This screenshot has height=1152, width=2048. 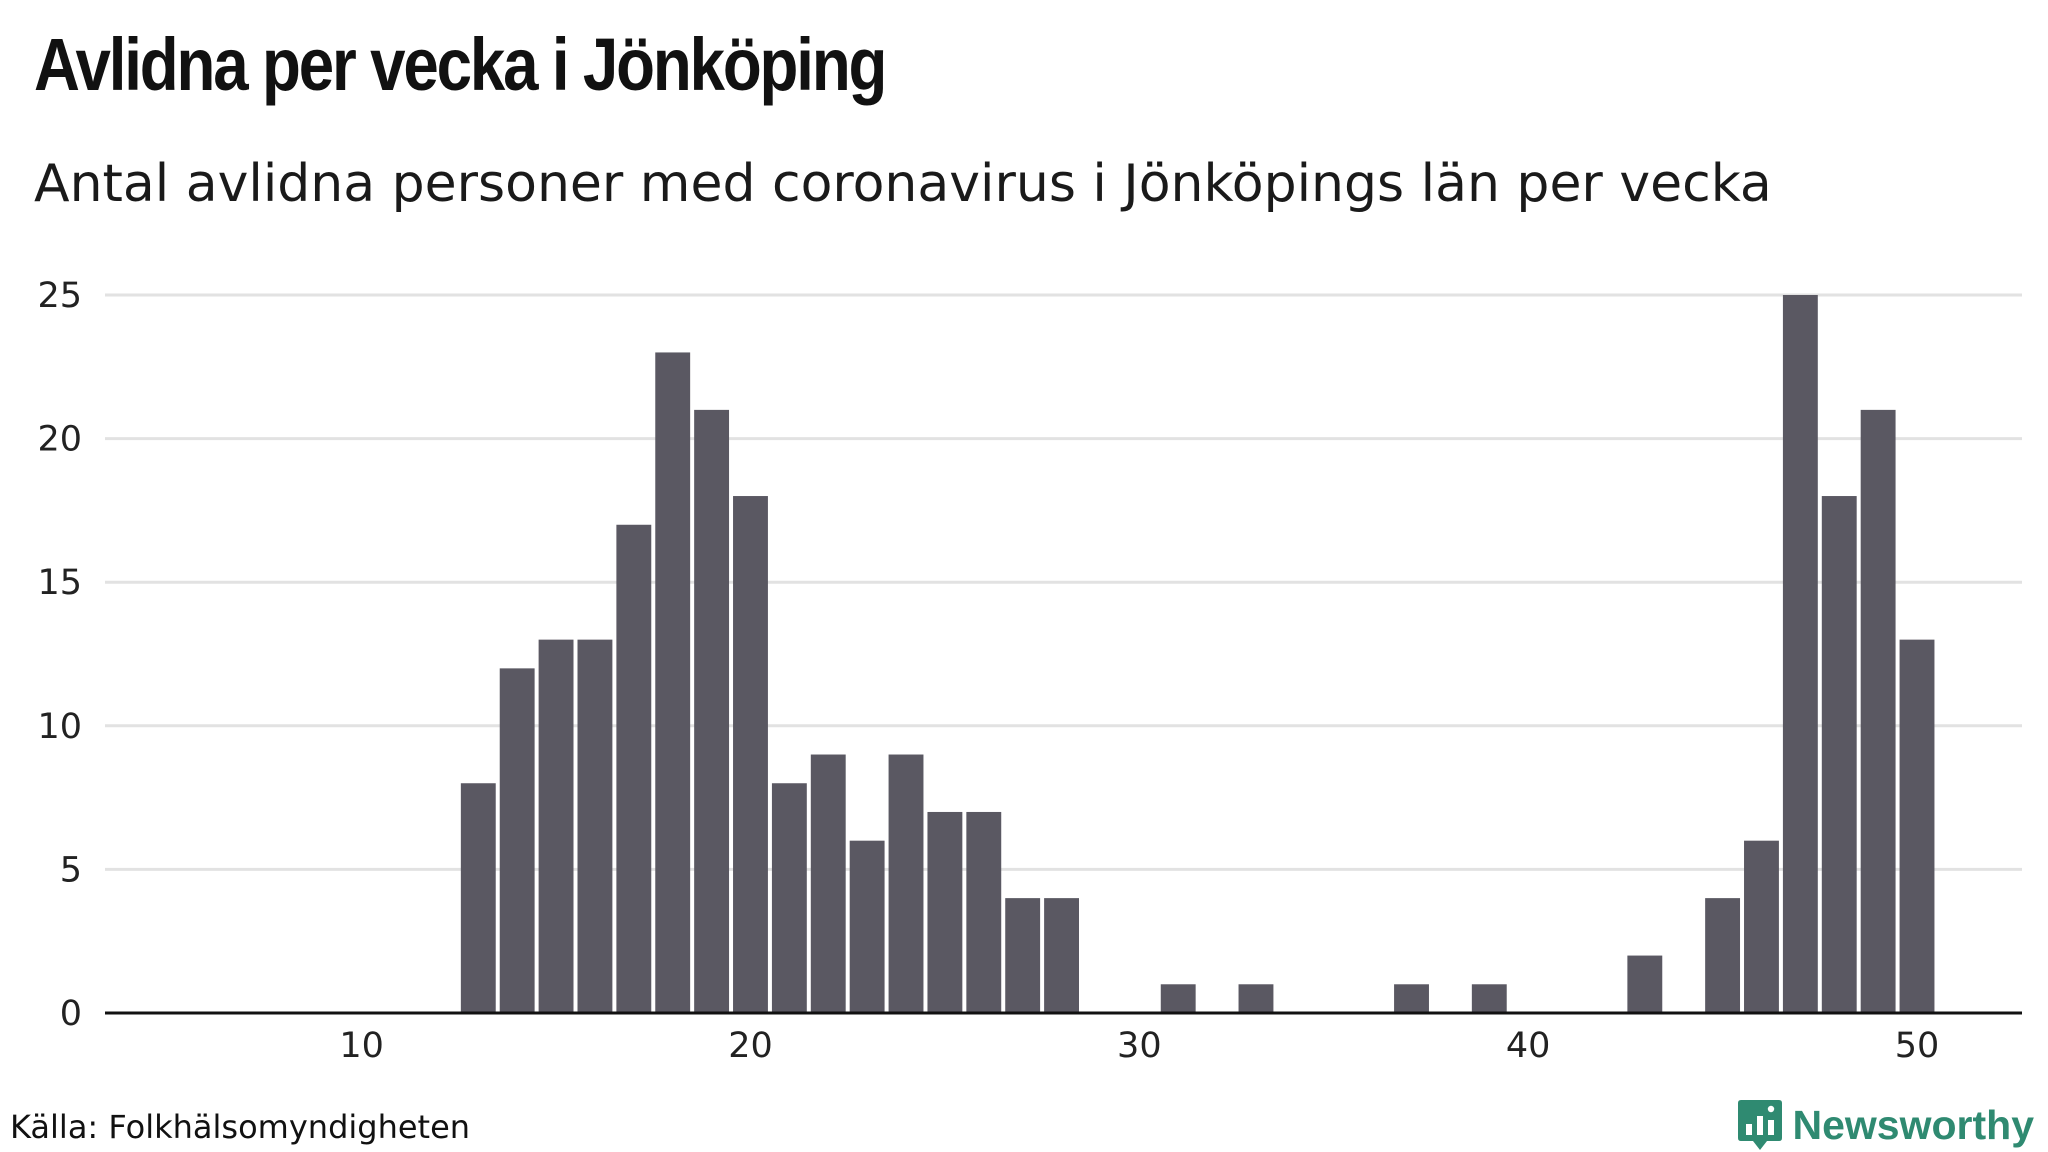 I want to click on x-tick-label: 20, so click(x=750, y=1046).